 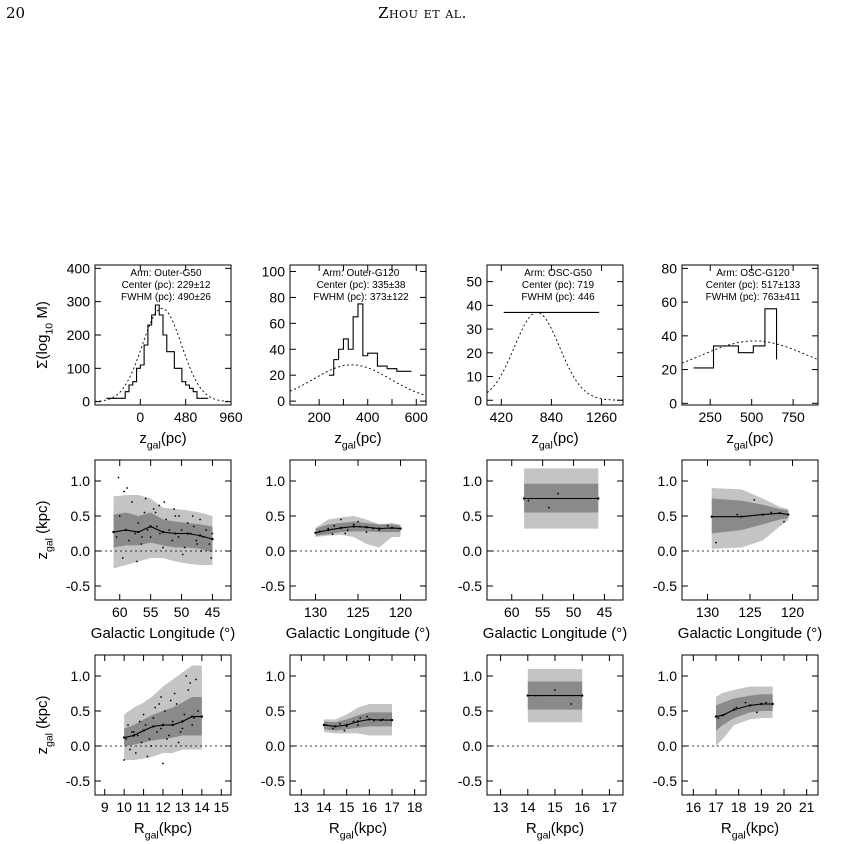 I want to click on x-tick-label: 16, so click(x=370, y=807).